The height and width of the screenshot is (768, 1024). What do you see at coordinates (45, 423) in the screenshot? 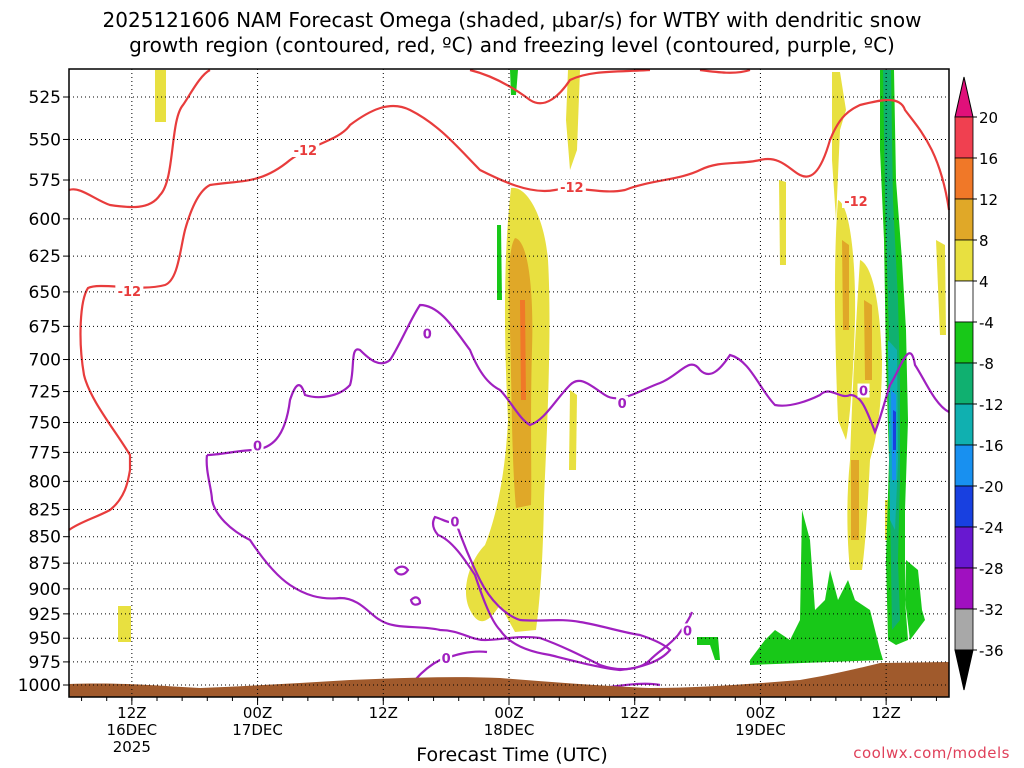
I see `y-tick-label: 750` at bounding box center [45, 423].